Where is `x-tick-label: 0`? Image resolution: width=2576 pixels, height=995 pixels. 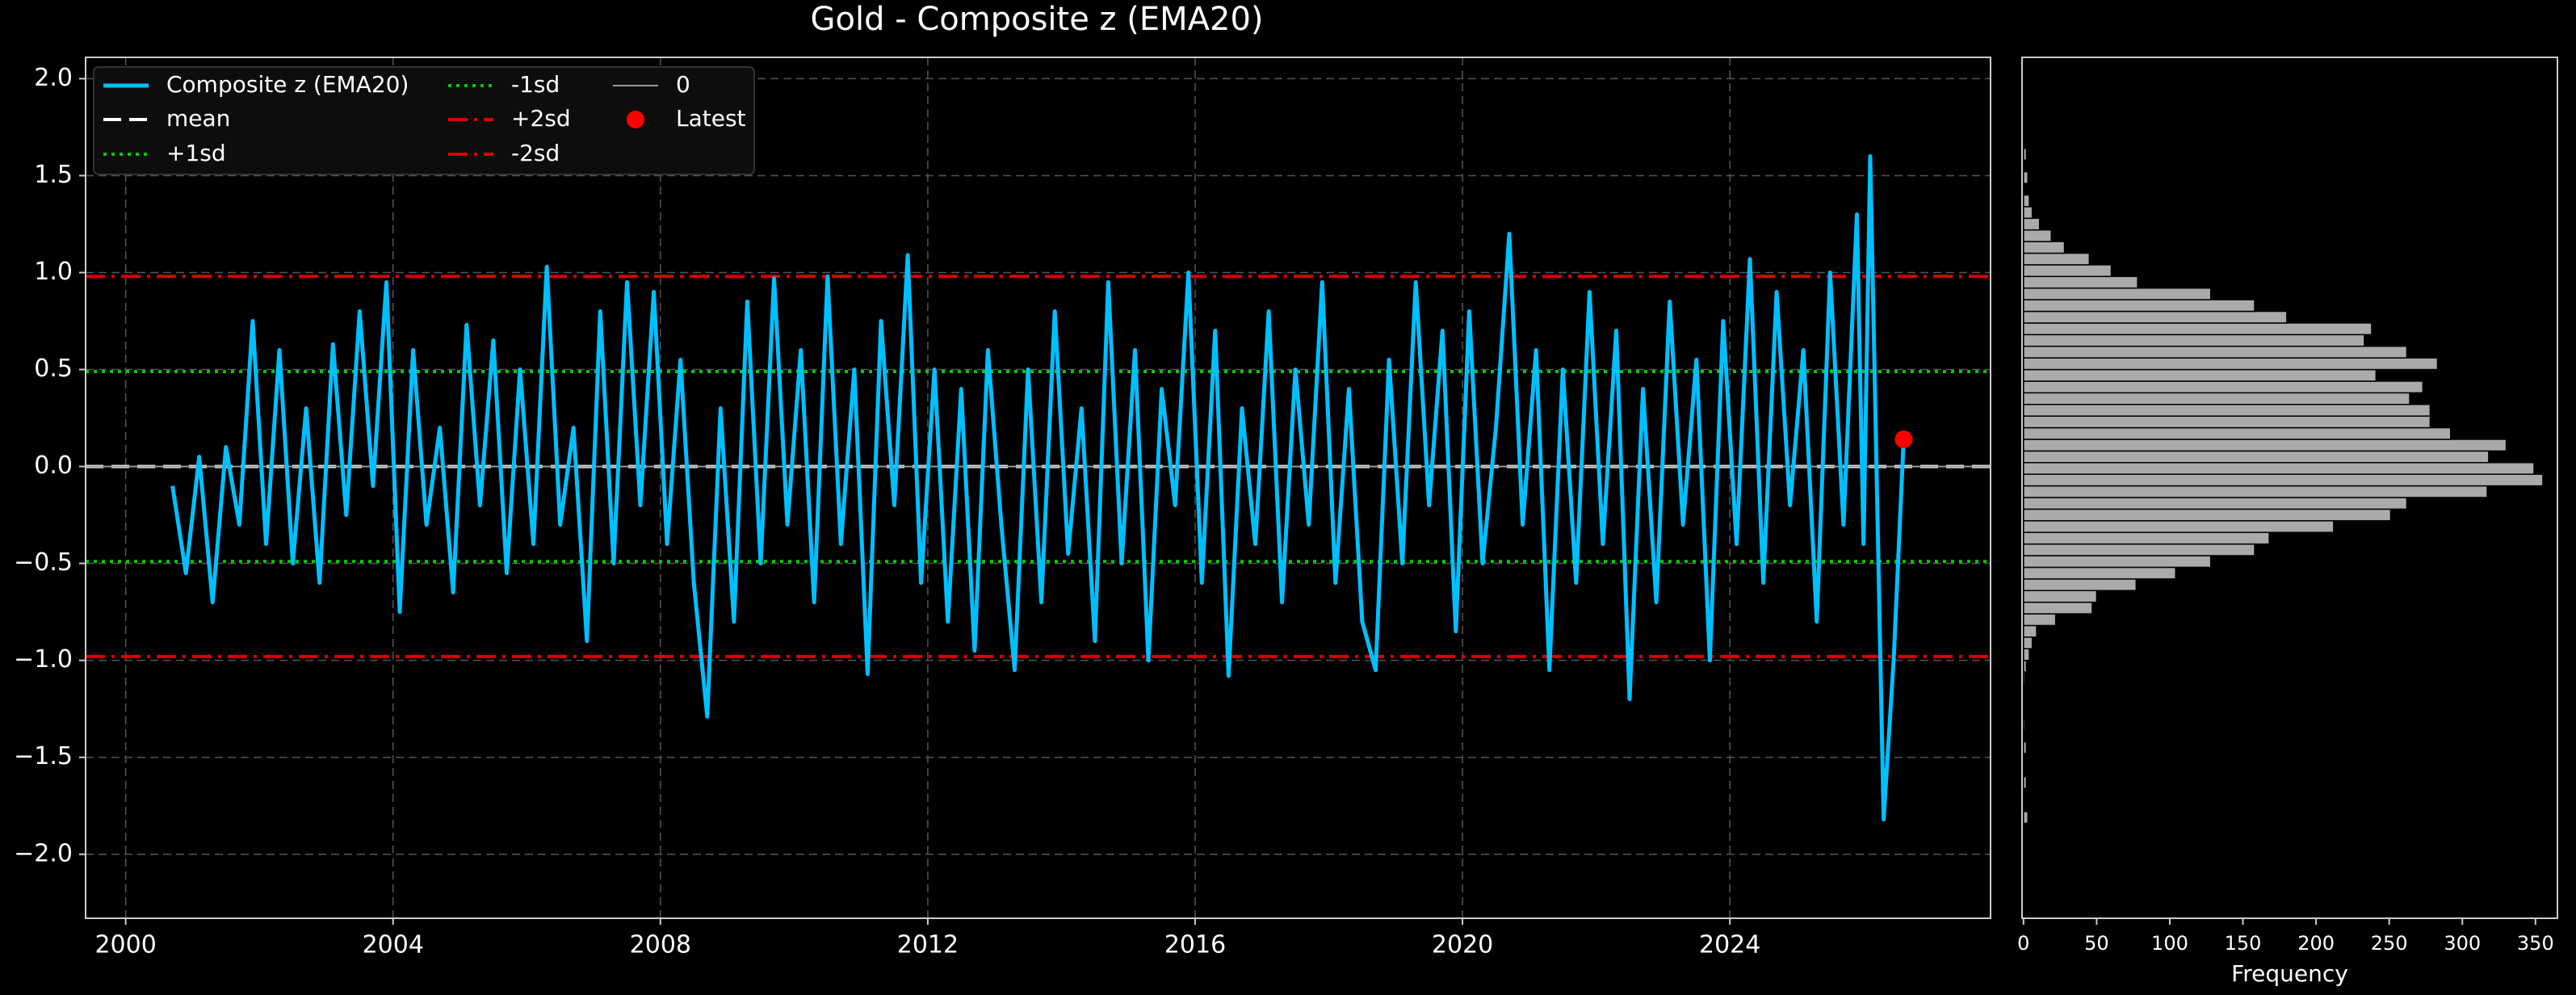 x-tick-label: 0 is located at coordinates (2023, 943).